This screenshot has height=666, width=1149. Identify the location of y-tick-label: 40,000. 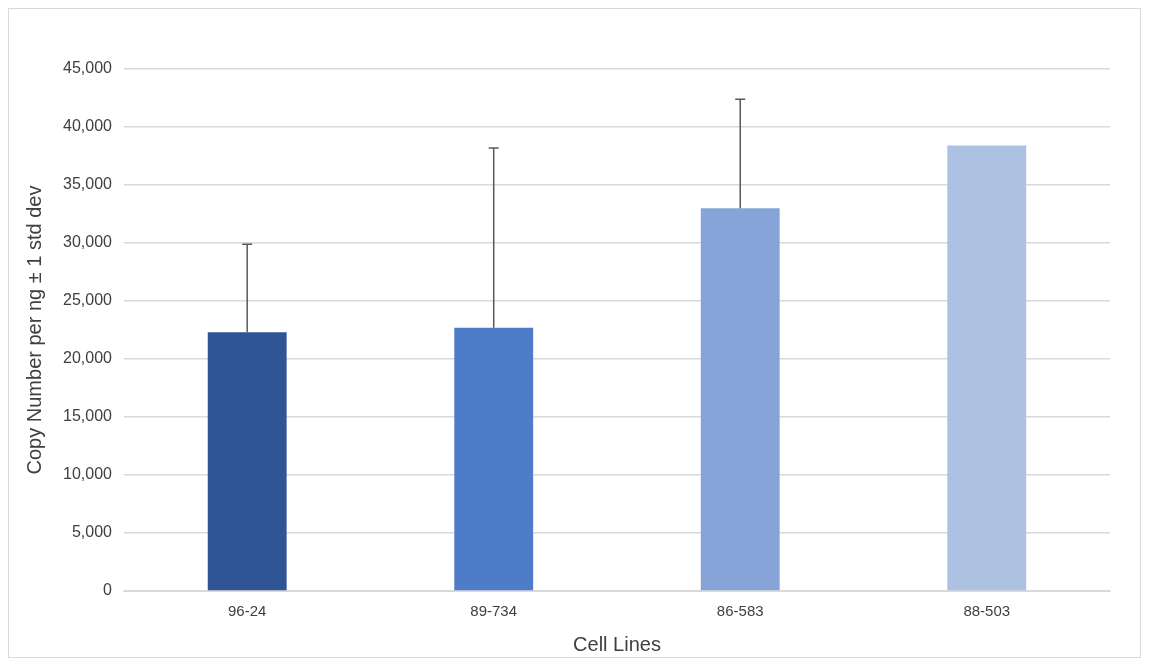
(88, 126).